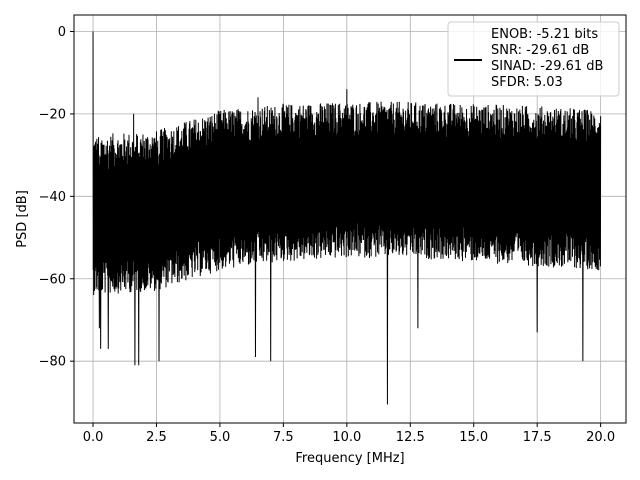 Image resolution: width=640 pixels, height=480 pixels. Describe the element at coordinates (349, 458) in the screenshot. I see `x-axis-label: Frequency [MHz]` at that location.